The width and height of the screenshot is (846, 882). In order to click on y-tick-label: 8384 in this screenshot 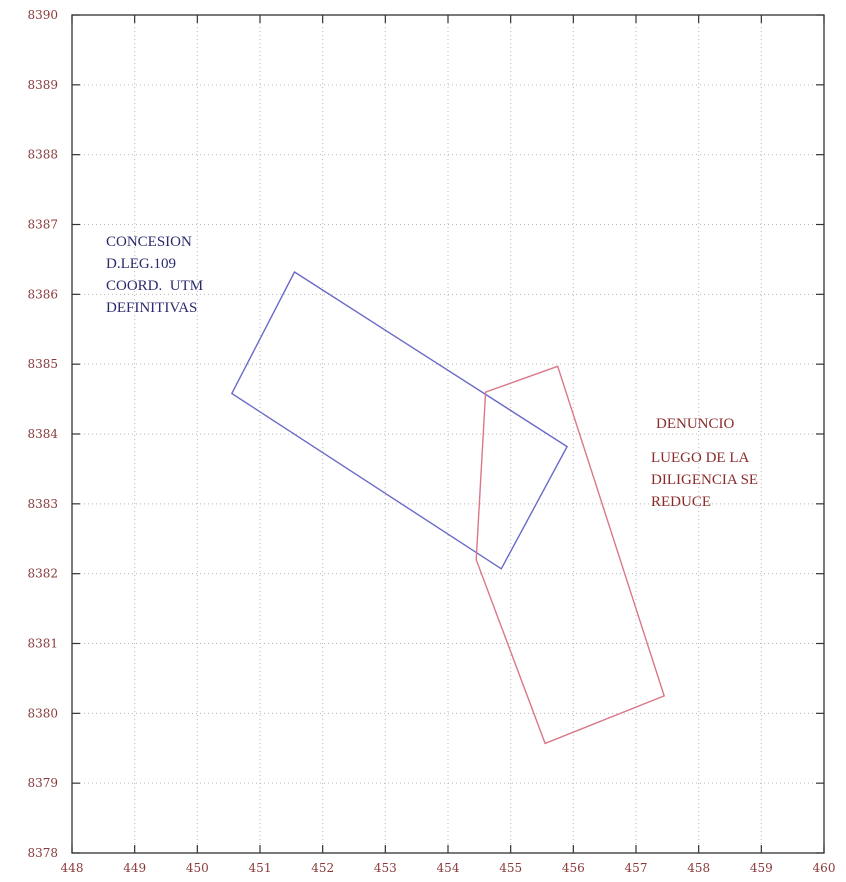, I will do `click(42, 434)`.